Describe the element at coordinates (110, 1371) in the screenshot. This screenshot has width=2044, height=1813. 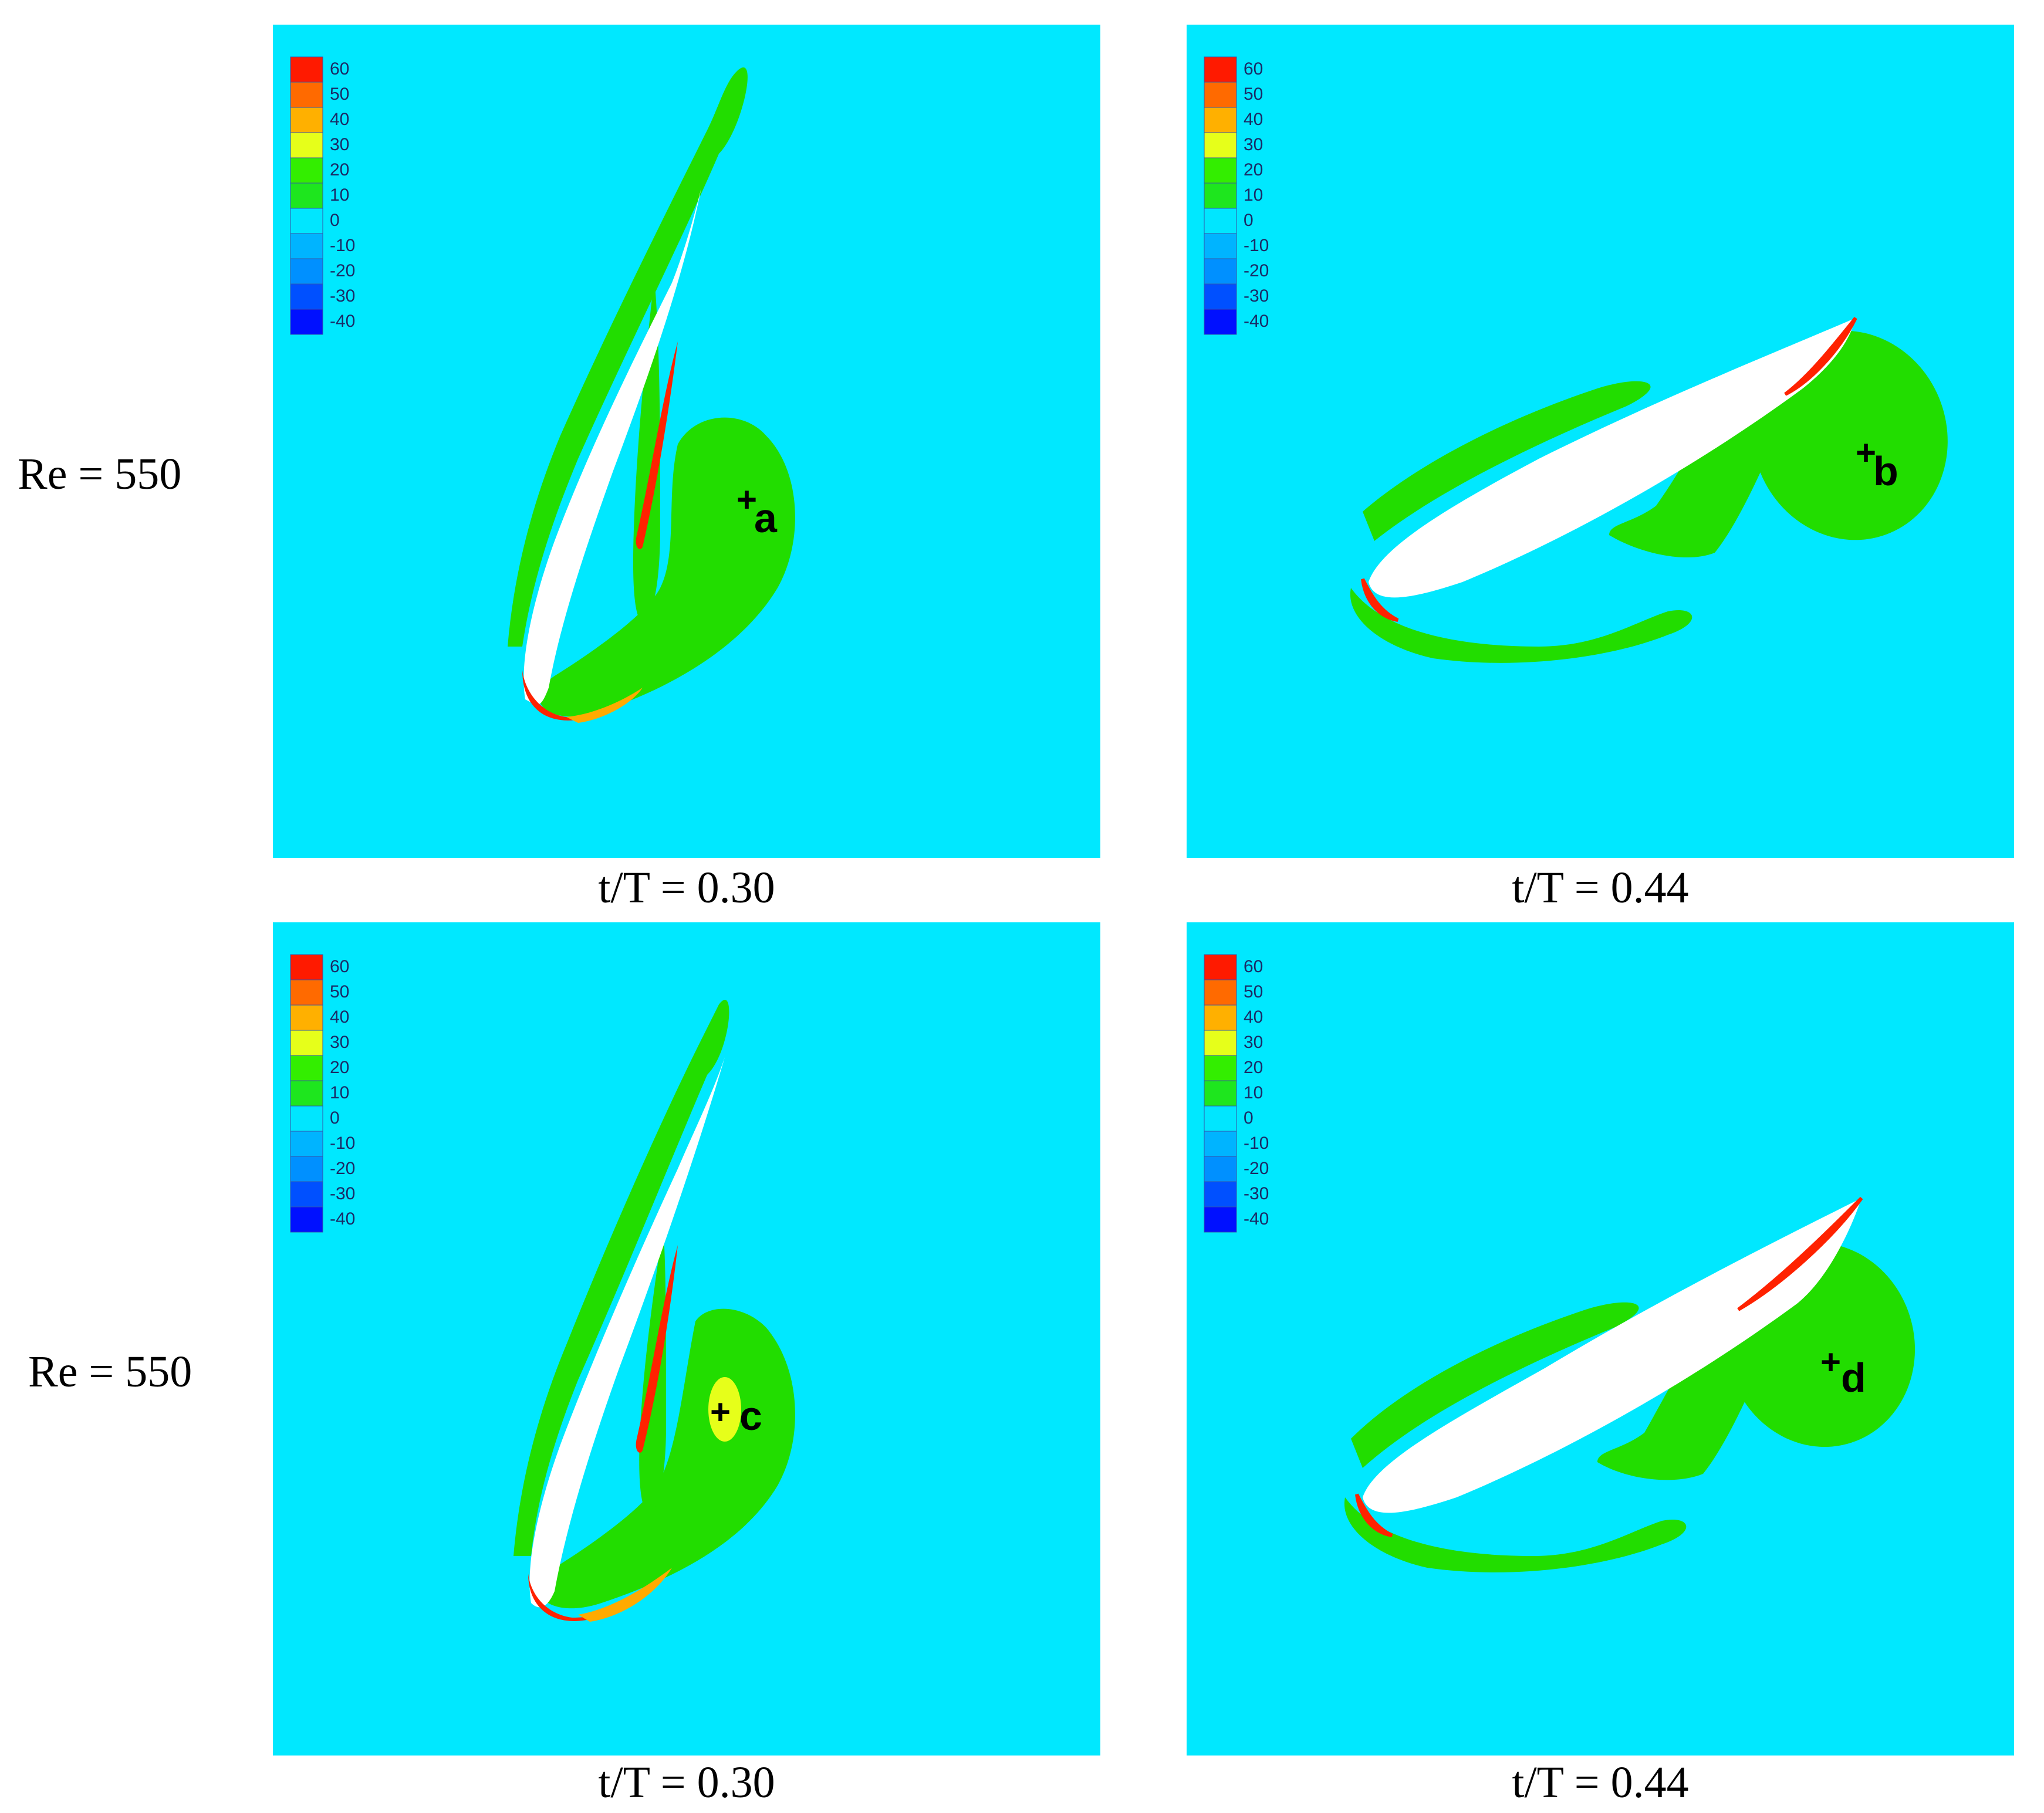
I see `row-label-bottom: Re = 550` at that location.